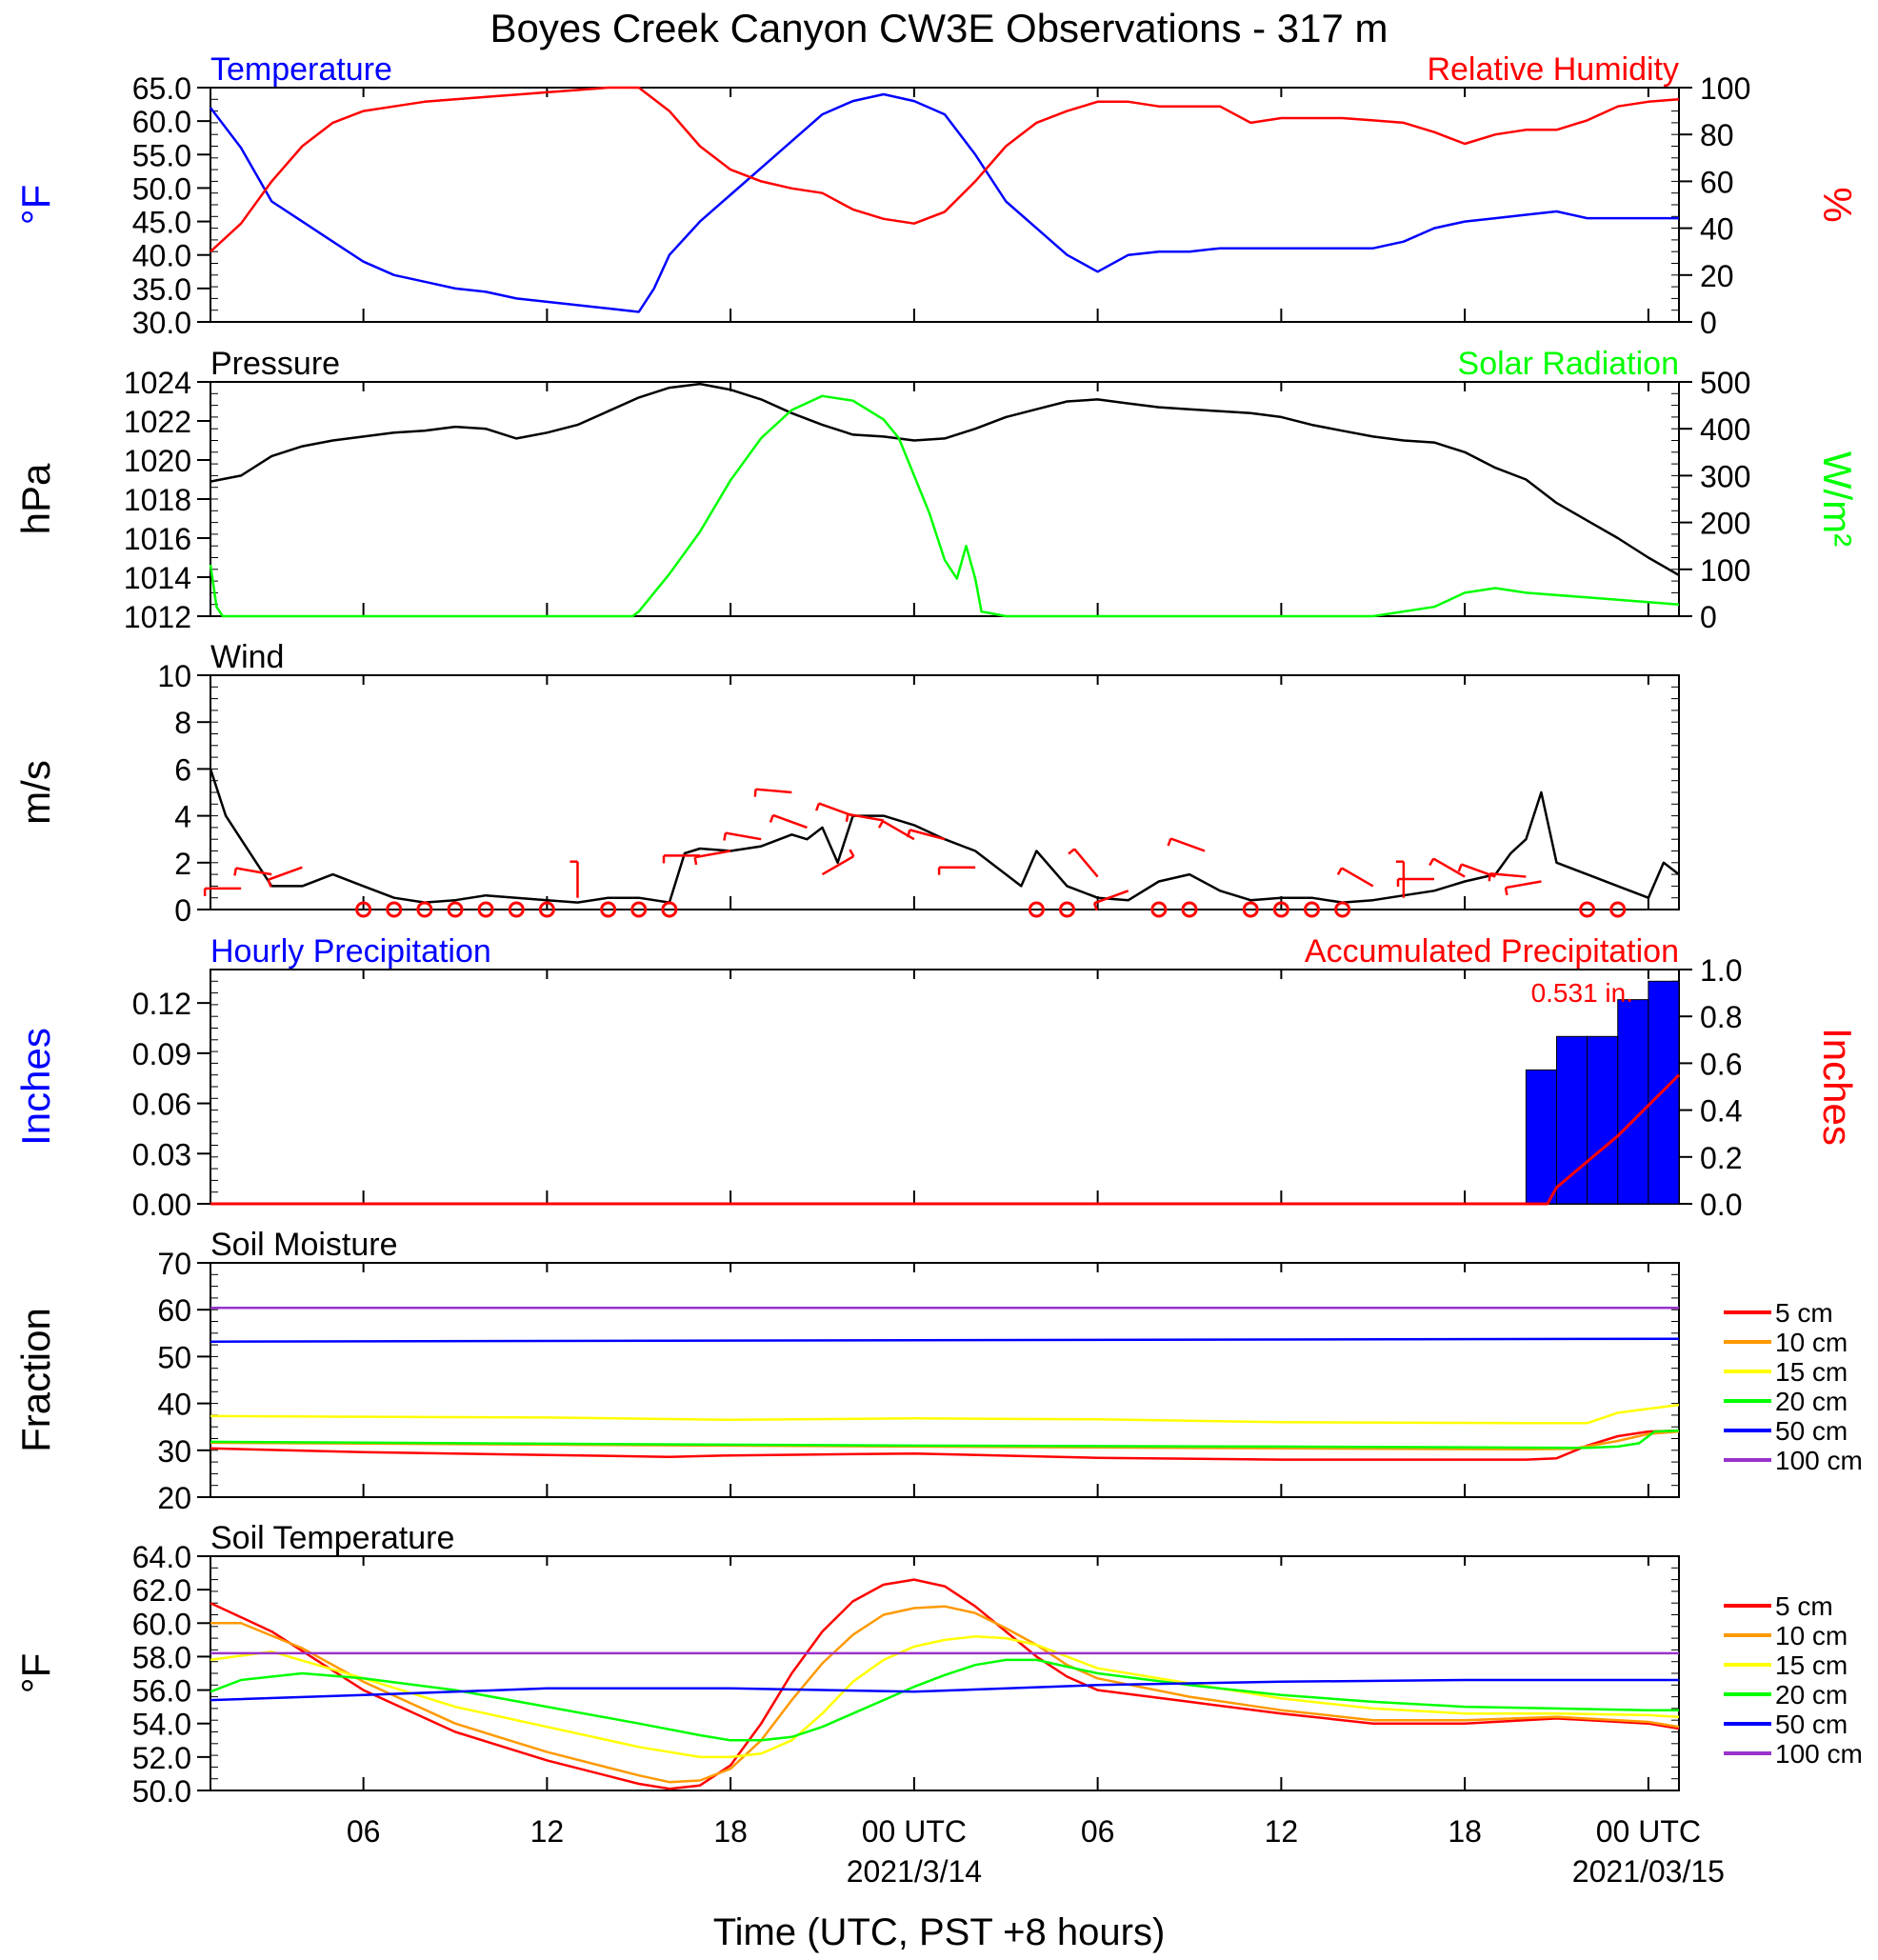  I want to click on legend-label: 10 cm, so click(1811, 1635).